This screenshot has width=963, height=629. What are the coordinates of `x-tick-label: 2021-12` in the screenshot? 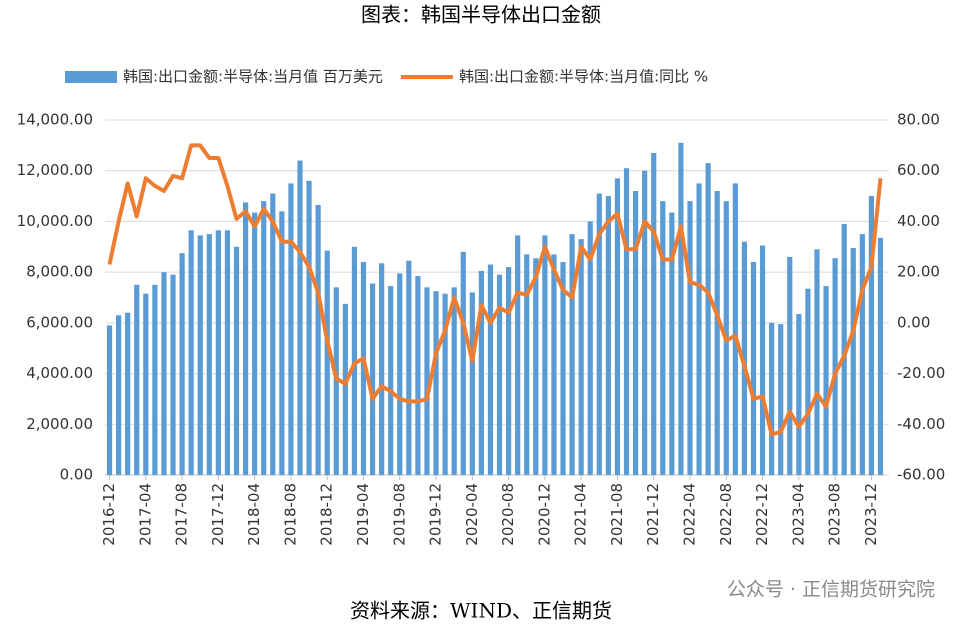 It's located at (653, 514).